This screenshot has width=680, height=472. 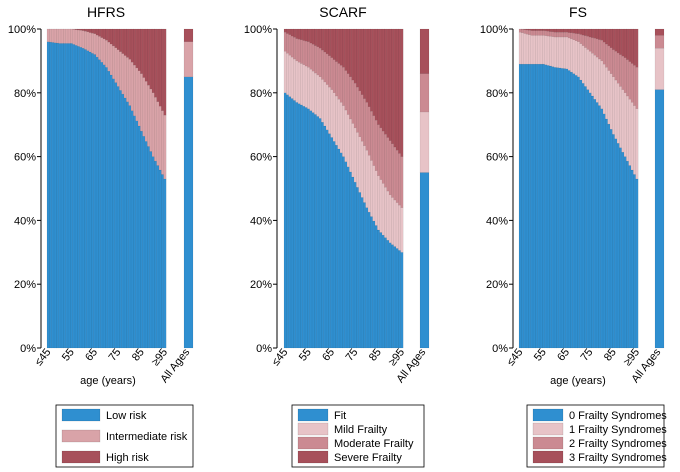 What do you see at coordinates (108, 381) in the screenshot?
I see `x-axis-label: age (years)` at bounding box center [108, 381].